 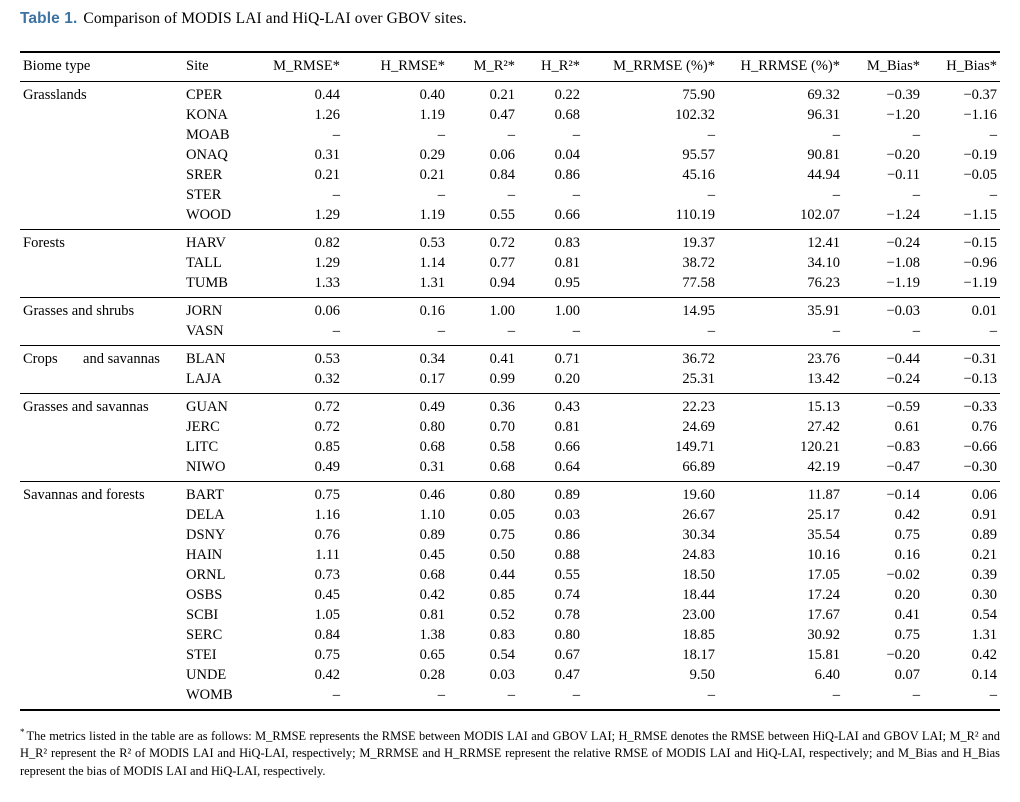 I want to click on value-cell: 15.81, so click(x=823, y=655).